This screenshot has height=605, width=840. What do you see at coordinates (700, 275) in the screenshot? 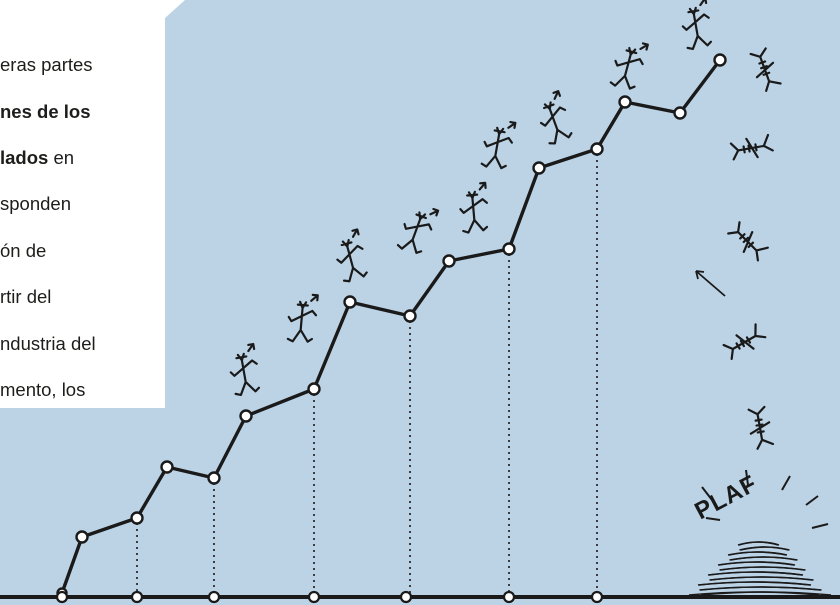
I see `motion-arrow-head` at bounding box center [700, 275].